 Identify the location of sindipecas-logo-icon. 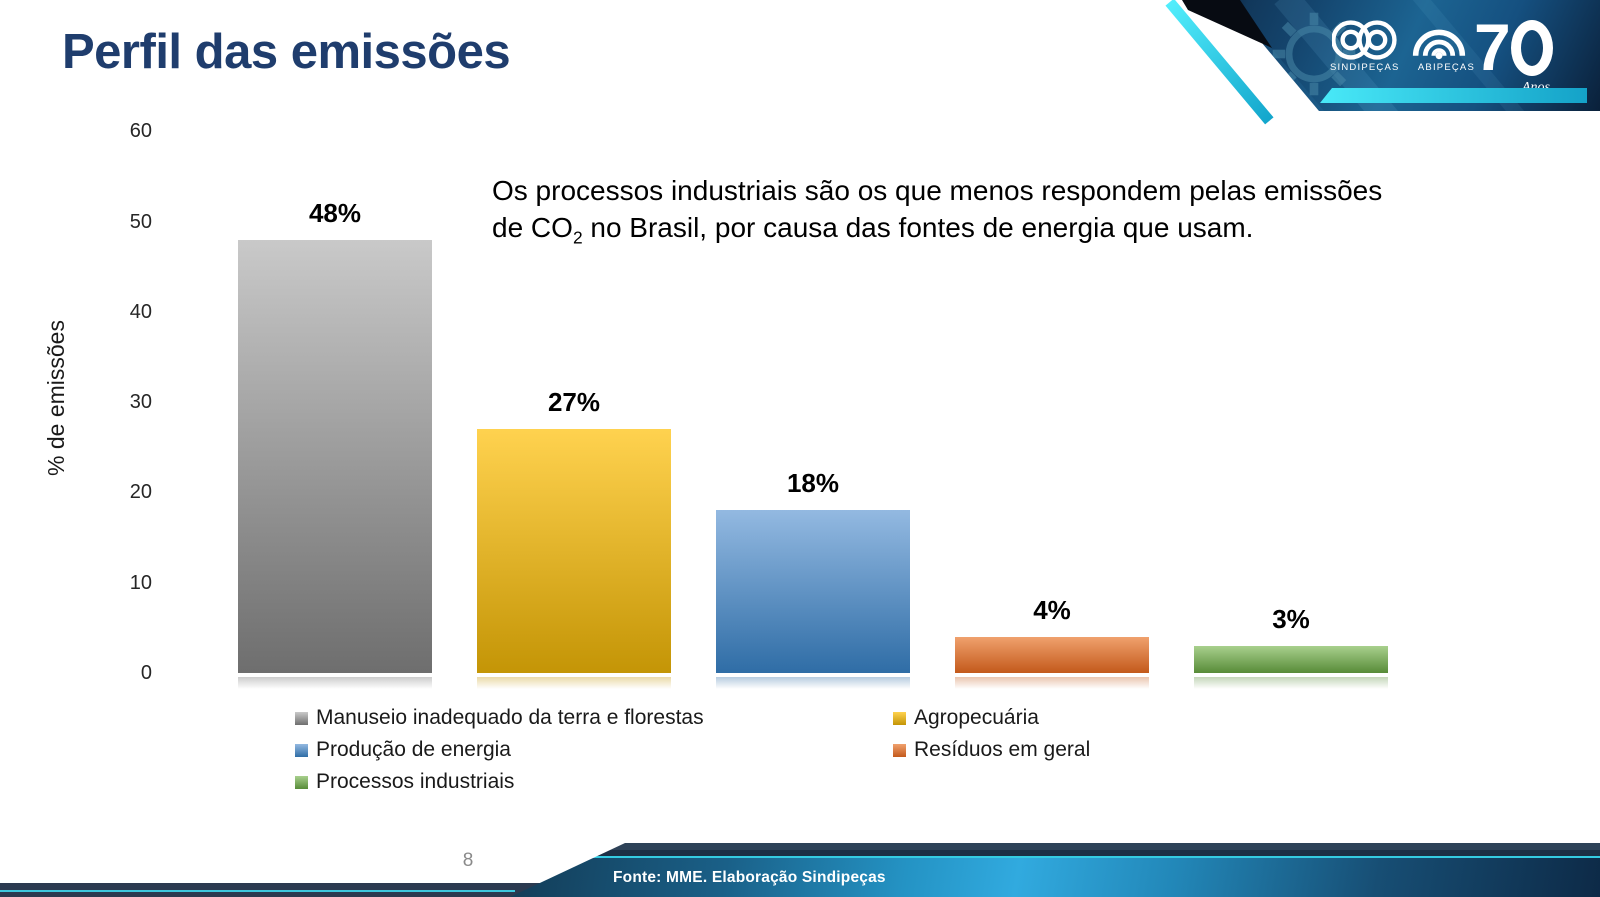
(1364, 40).